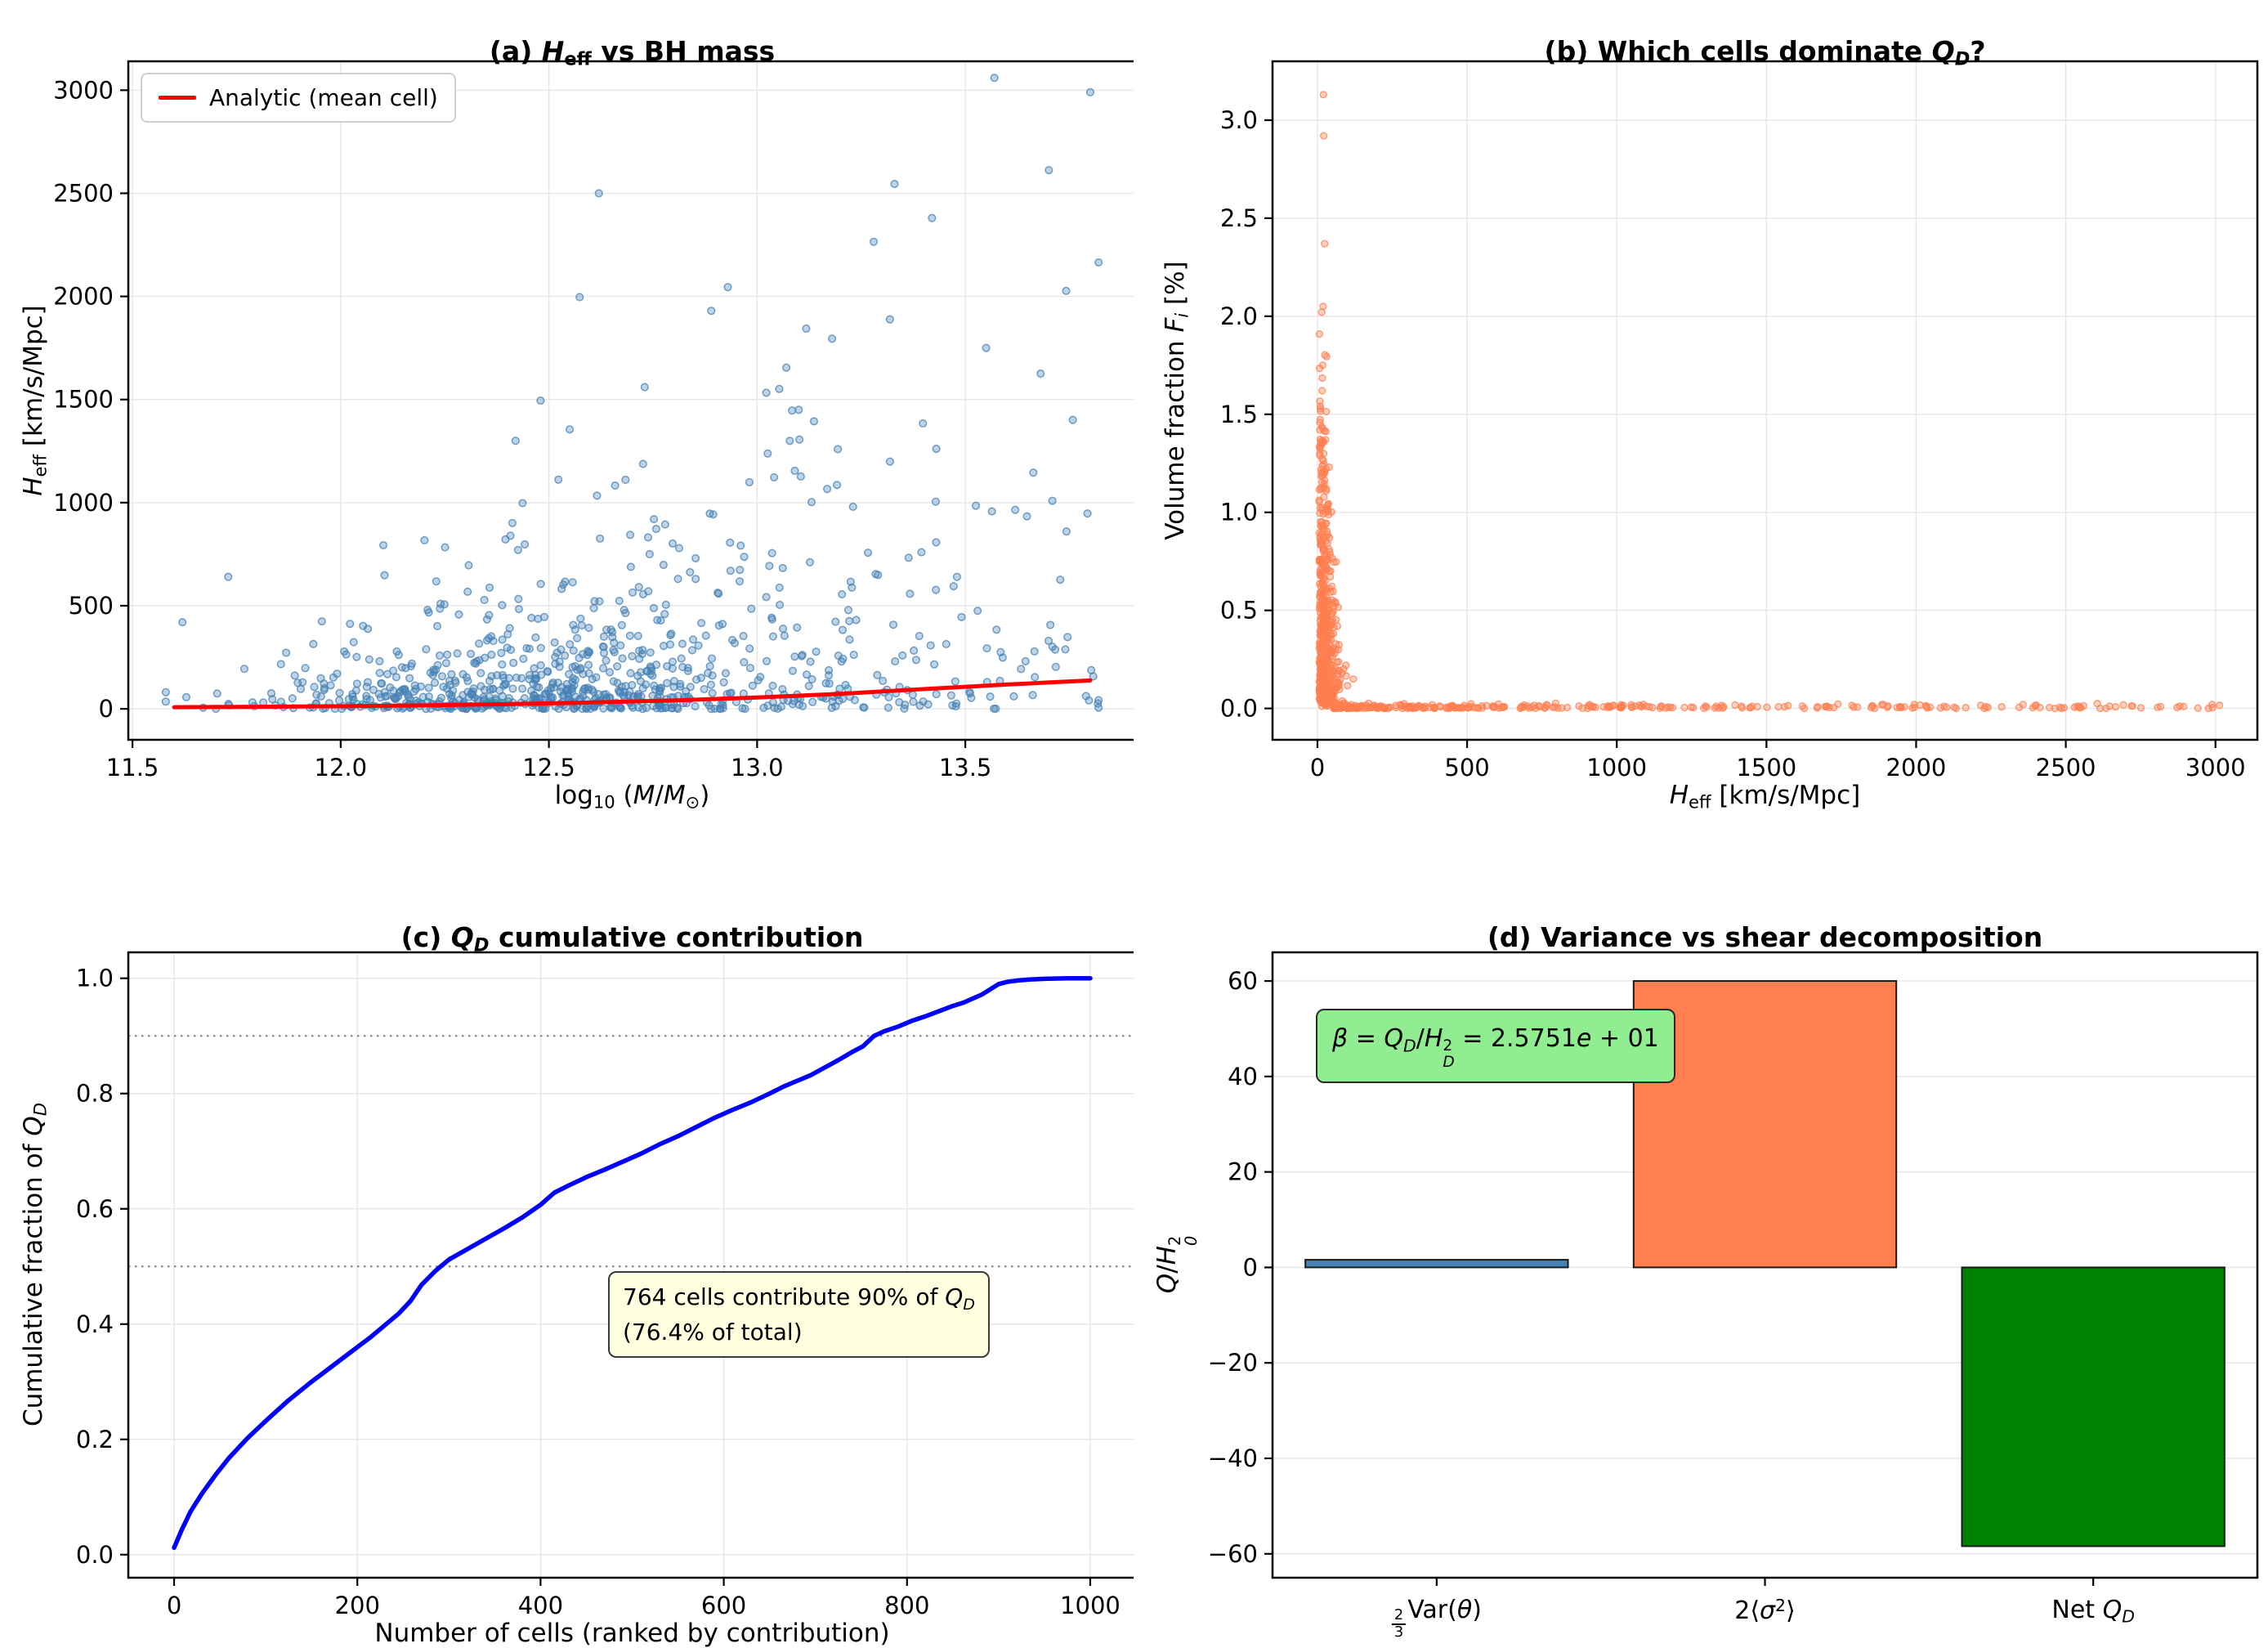 The width and height of the screenshot is (2268, 1648). I want to click on x-tick-label: 3000, so click(2215, 767).